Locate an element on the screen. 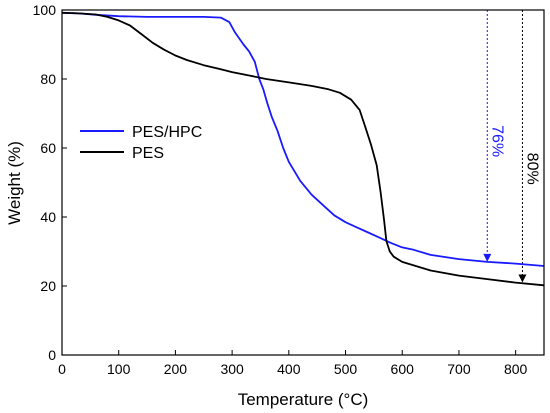 The height and width of the screenshot is (413, 550). y-tick-label: 80 is located at coordinates (48, 79).